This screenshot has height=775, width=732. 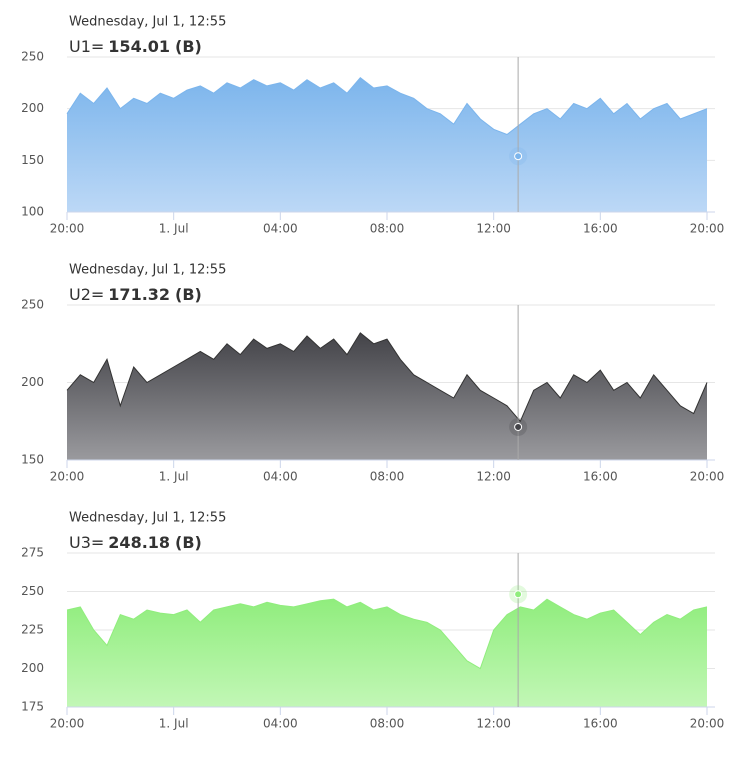 I want to click on tooltip-value: U3= 248.18 (B), so click(x=135, y=542).